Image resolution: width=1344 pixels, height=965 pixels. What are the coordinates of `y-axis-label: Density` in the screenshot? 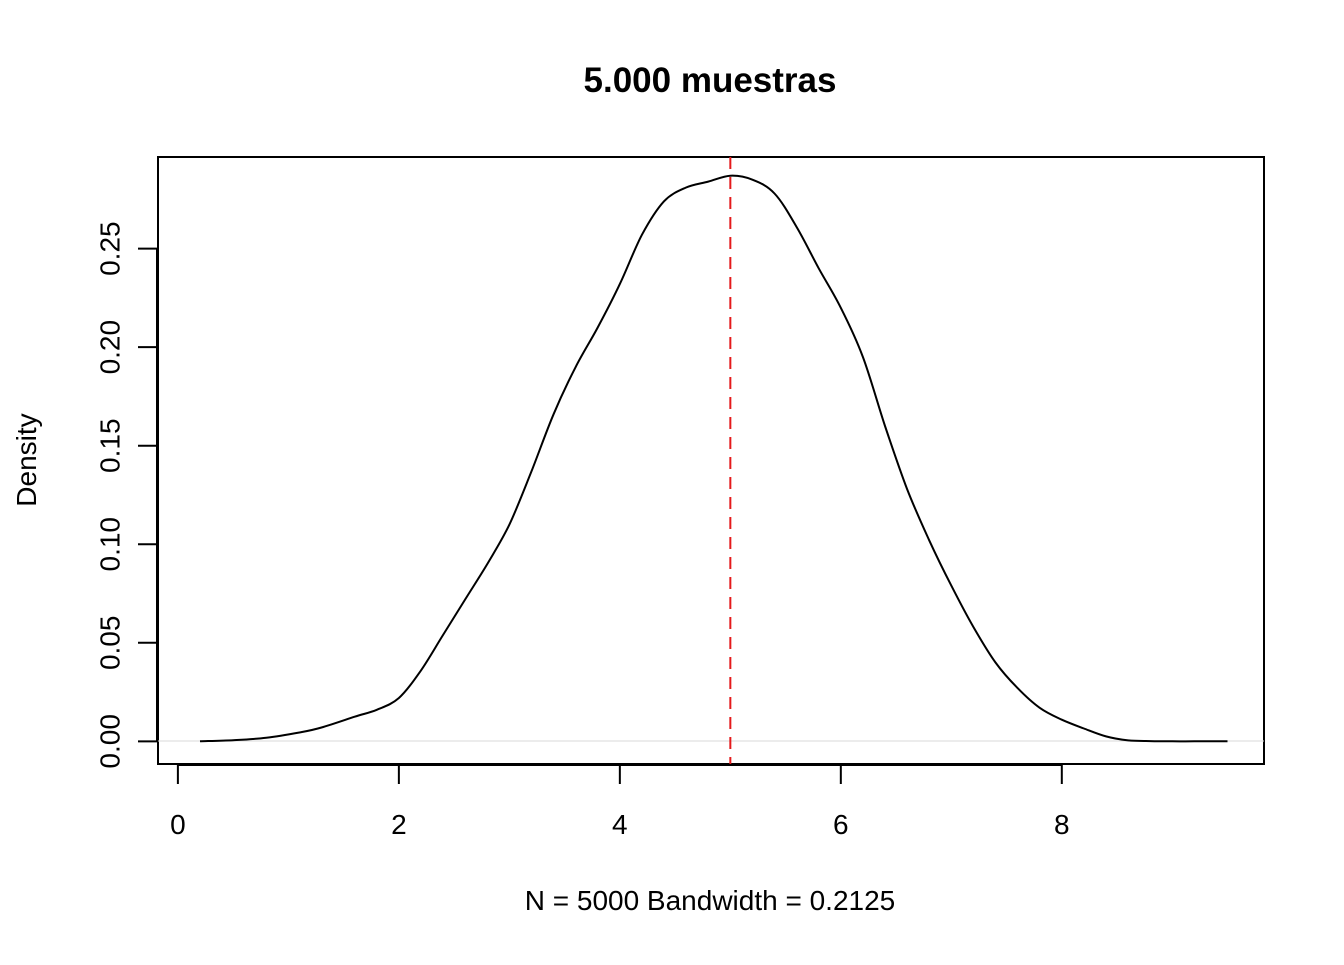 It's located at (26, 459).